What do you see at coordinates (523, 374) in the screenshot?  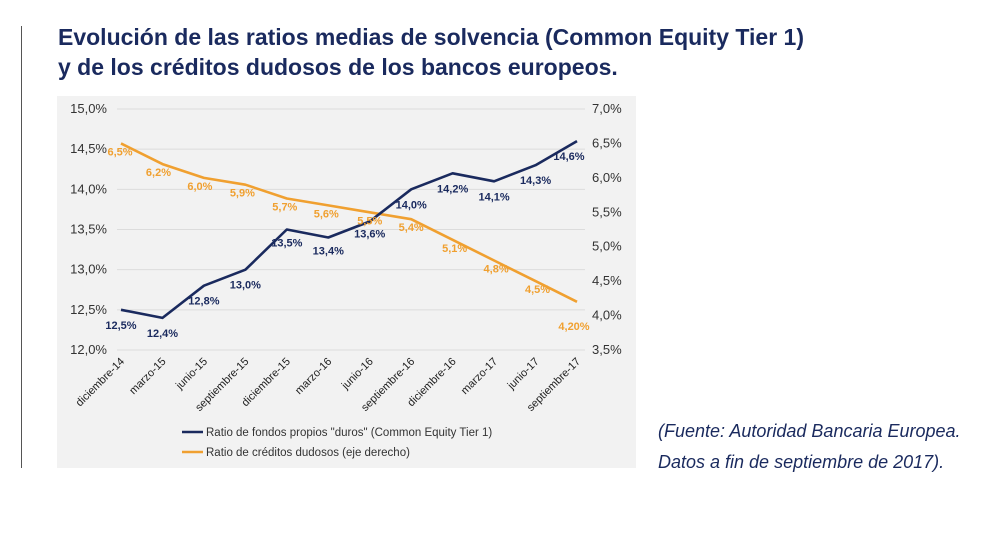 I see `x-tick-label: junio-17` at bounding box center [523, 374].